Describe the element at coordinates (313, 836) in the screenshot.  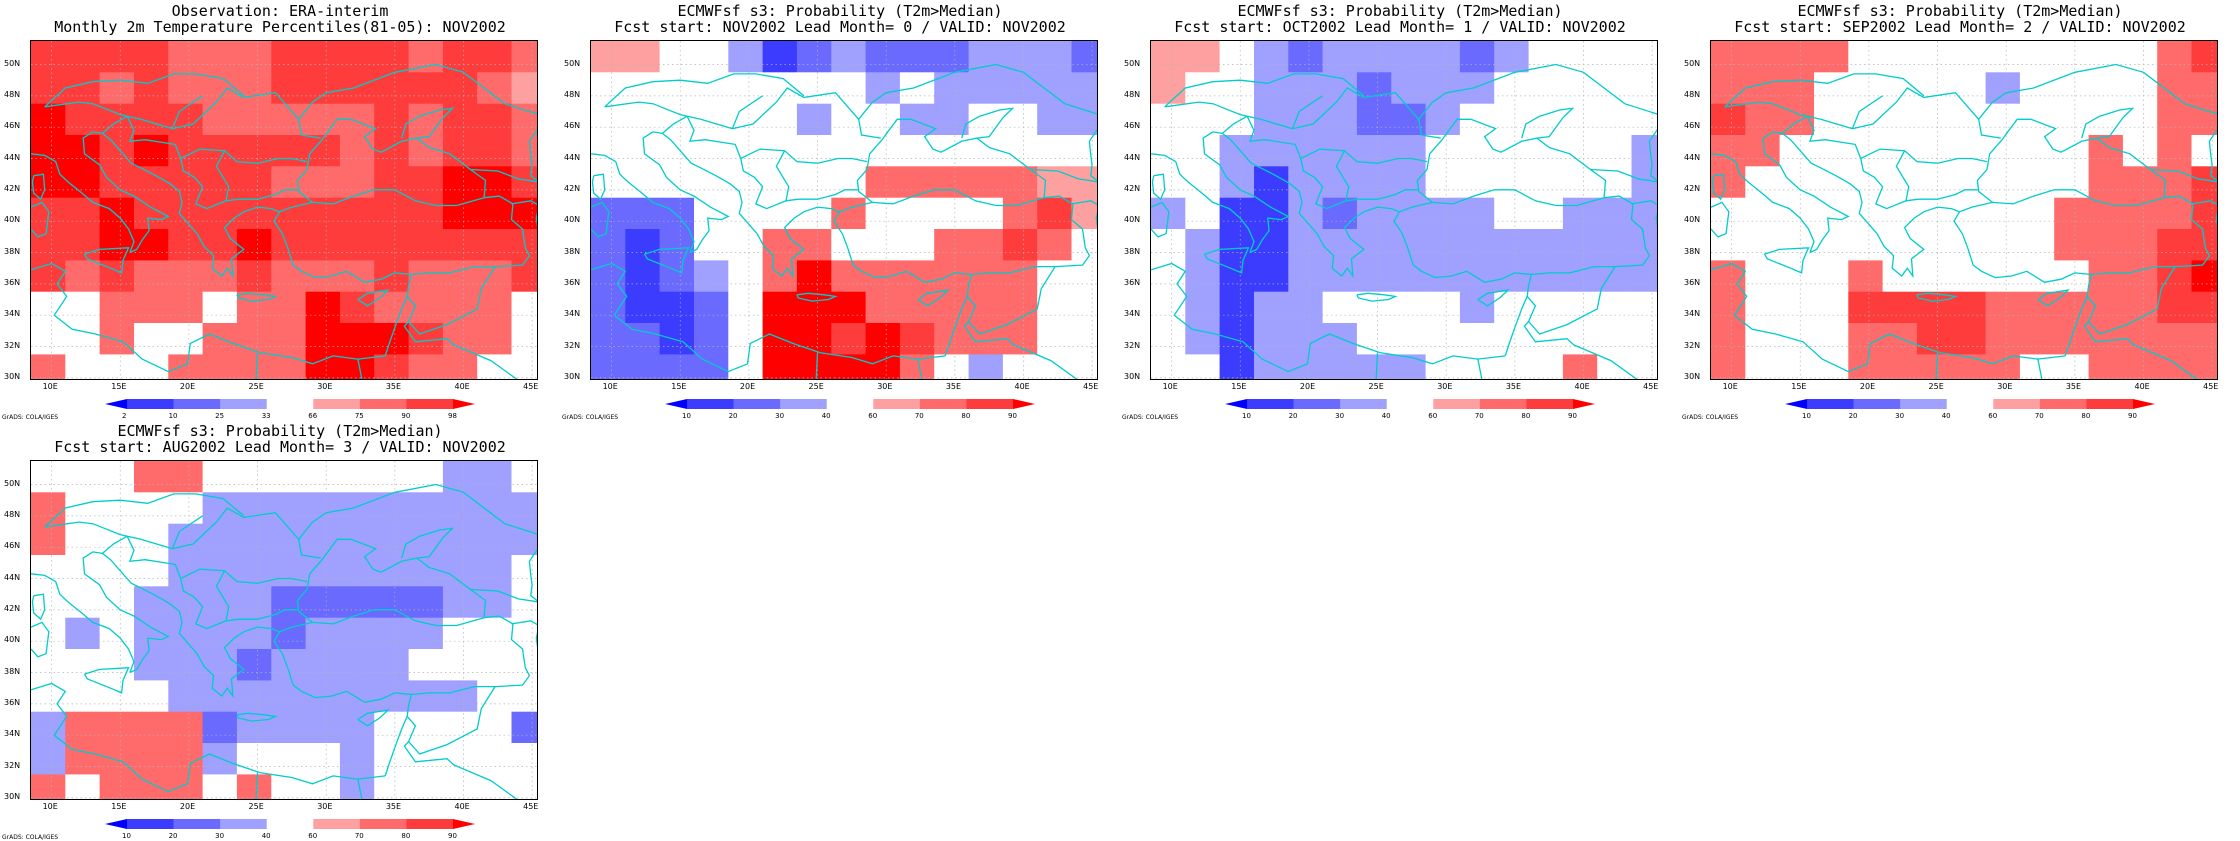
I see `colorbar-label: 60` at that location.